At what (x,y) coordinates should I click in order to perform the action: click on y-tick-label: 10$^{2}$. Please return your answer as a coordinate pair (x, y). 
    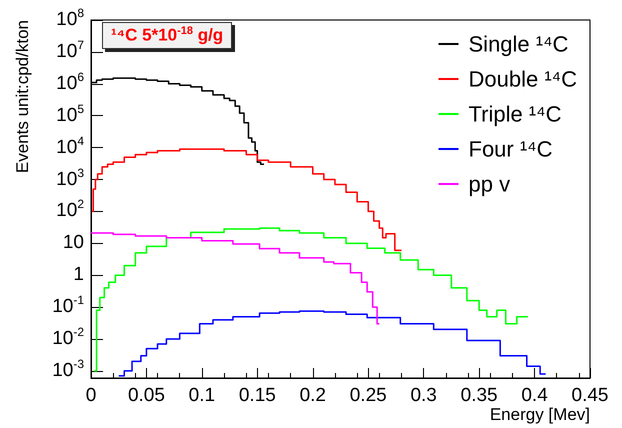
    Looking at the image, I should click on (70, 210).